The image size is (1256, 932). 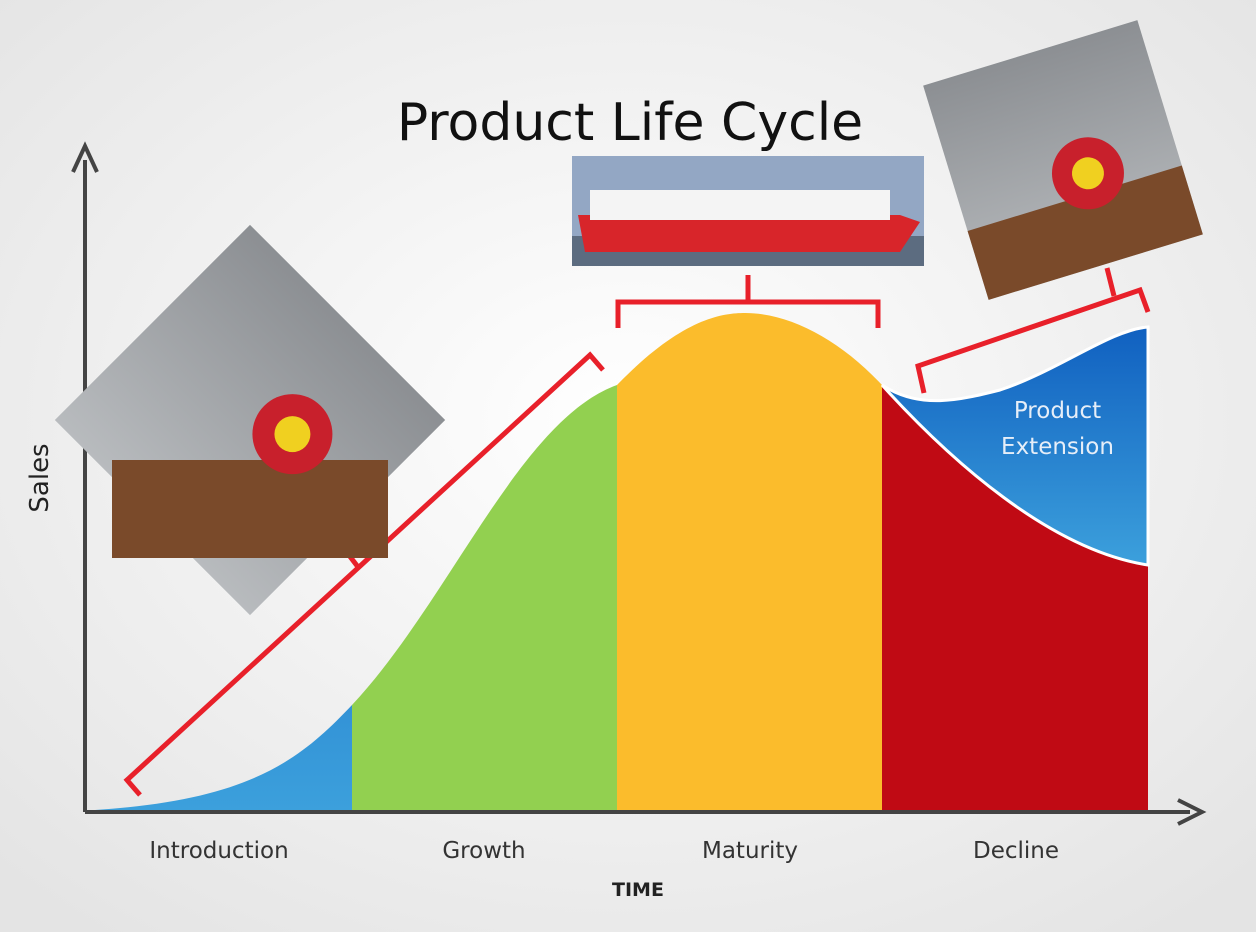 I want to click on stage-label: Maturity, so click(x=750, y=851).